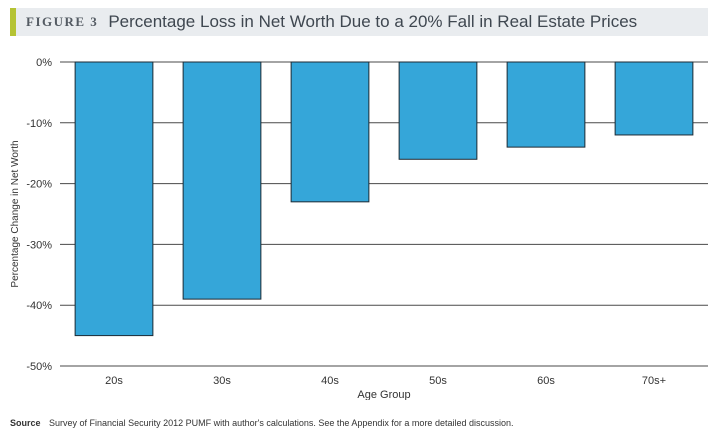 The image size is (720, 437). What do you see at coordinates (330, 381) in the screenshot?
I see `x-tick-label: 40s` at bounding box center [330, 381].